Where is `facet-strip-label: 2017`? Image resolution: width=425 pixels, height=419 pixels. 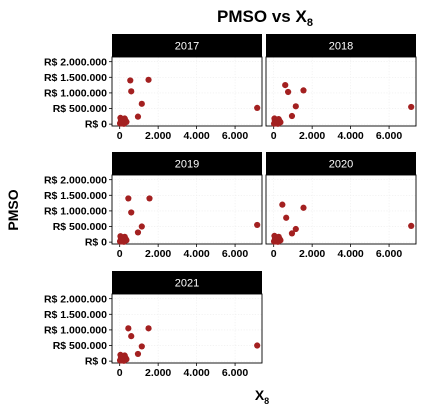 facet-strip-label: 2017 is located at coordinates (187, 47).